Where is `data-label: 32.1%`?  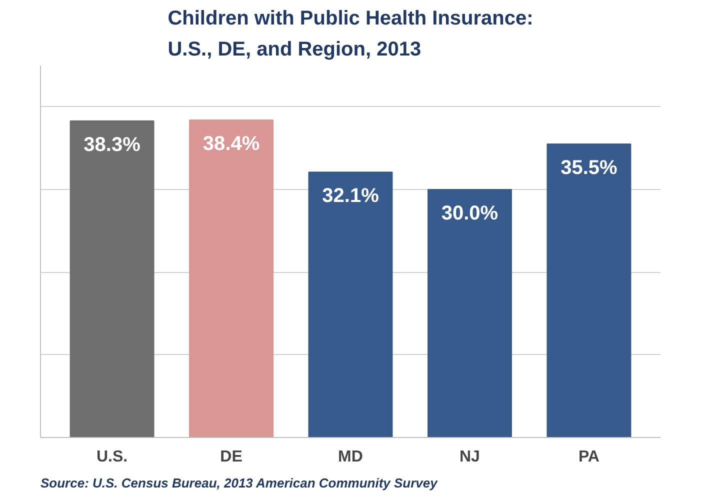
data-label: 32.1% is located at coordinates (351, 196).